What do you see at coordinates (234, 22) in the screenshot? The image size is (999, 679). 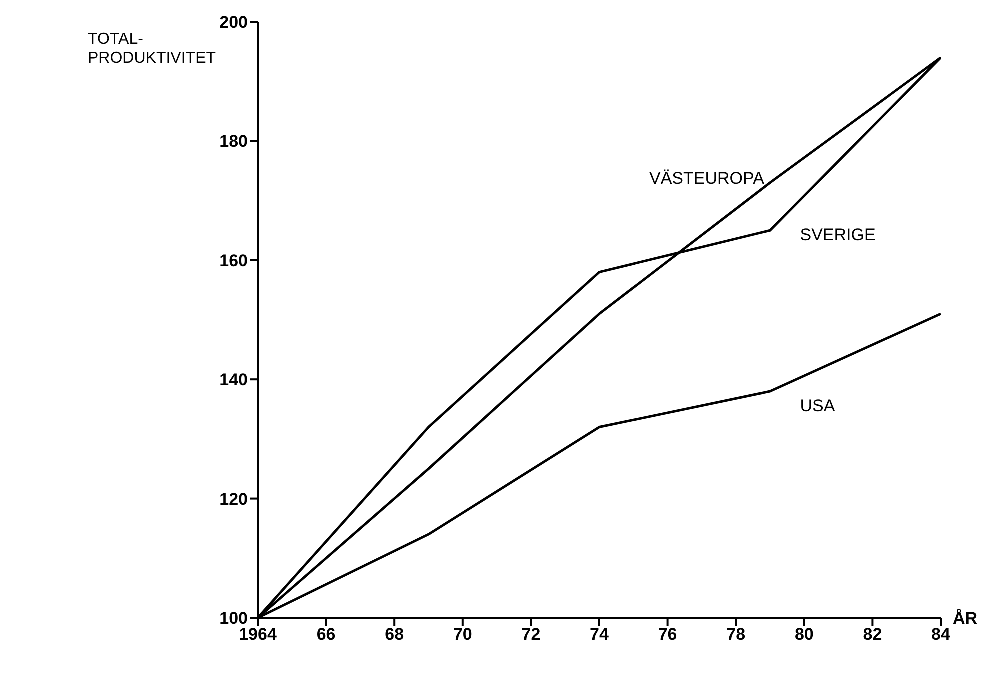 I see `y-tick-label: 200` at bounding box center [234, 22].